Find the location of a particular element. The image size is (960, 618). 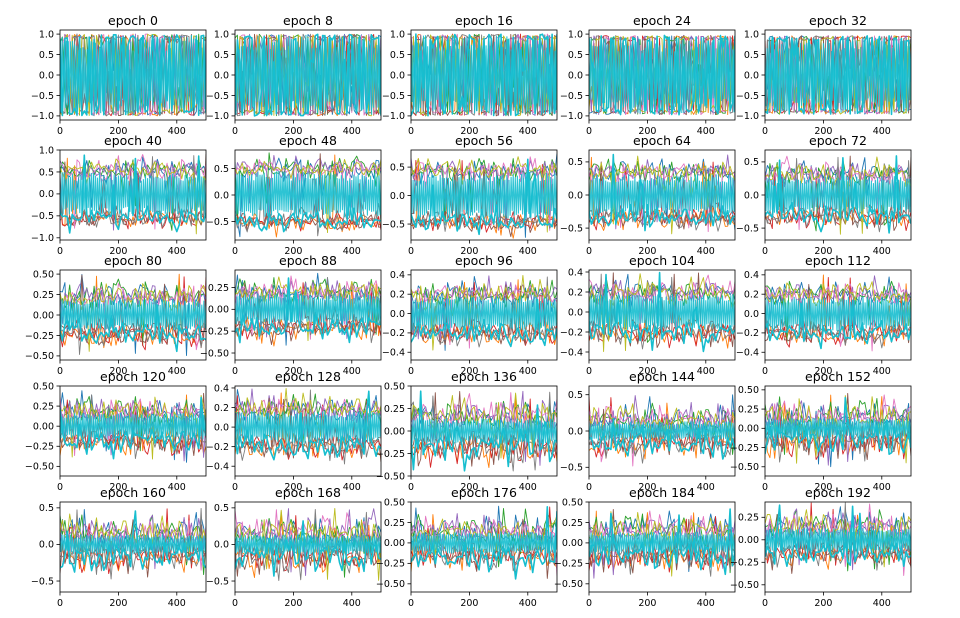

y-tick-label: −0.50 is located at coordinates (744, 585).